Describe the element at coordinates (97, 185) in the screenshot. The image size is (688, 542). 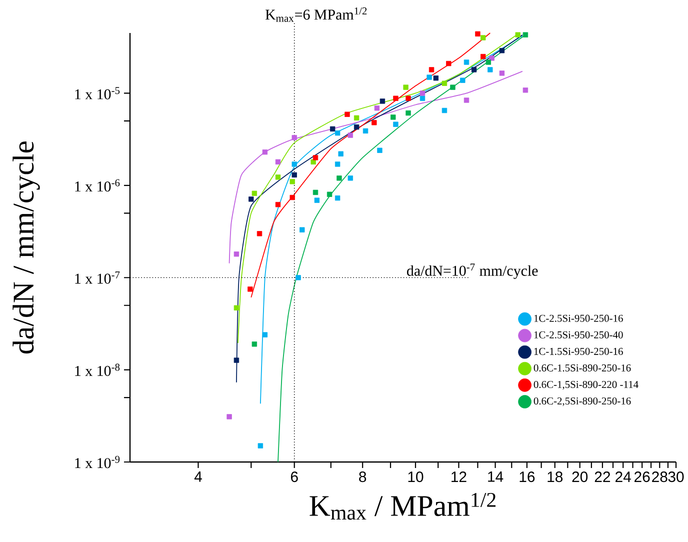
I see `y-tick-label: 1 x 10$^{-6}$` at that location.